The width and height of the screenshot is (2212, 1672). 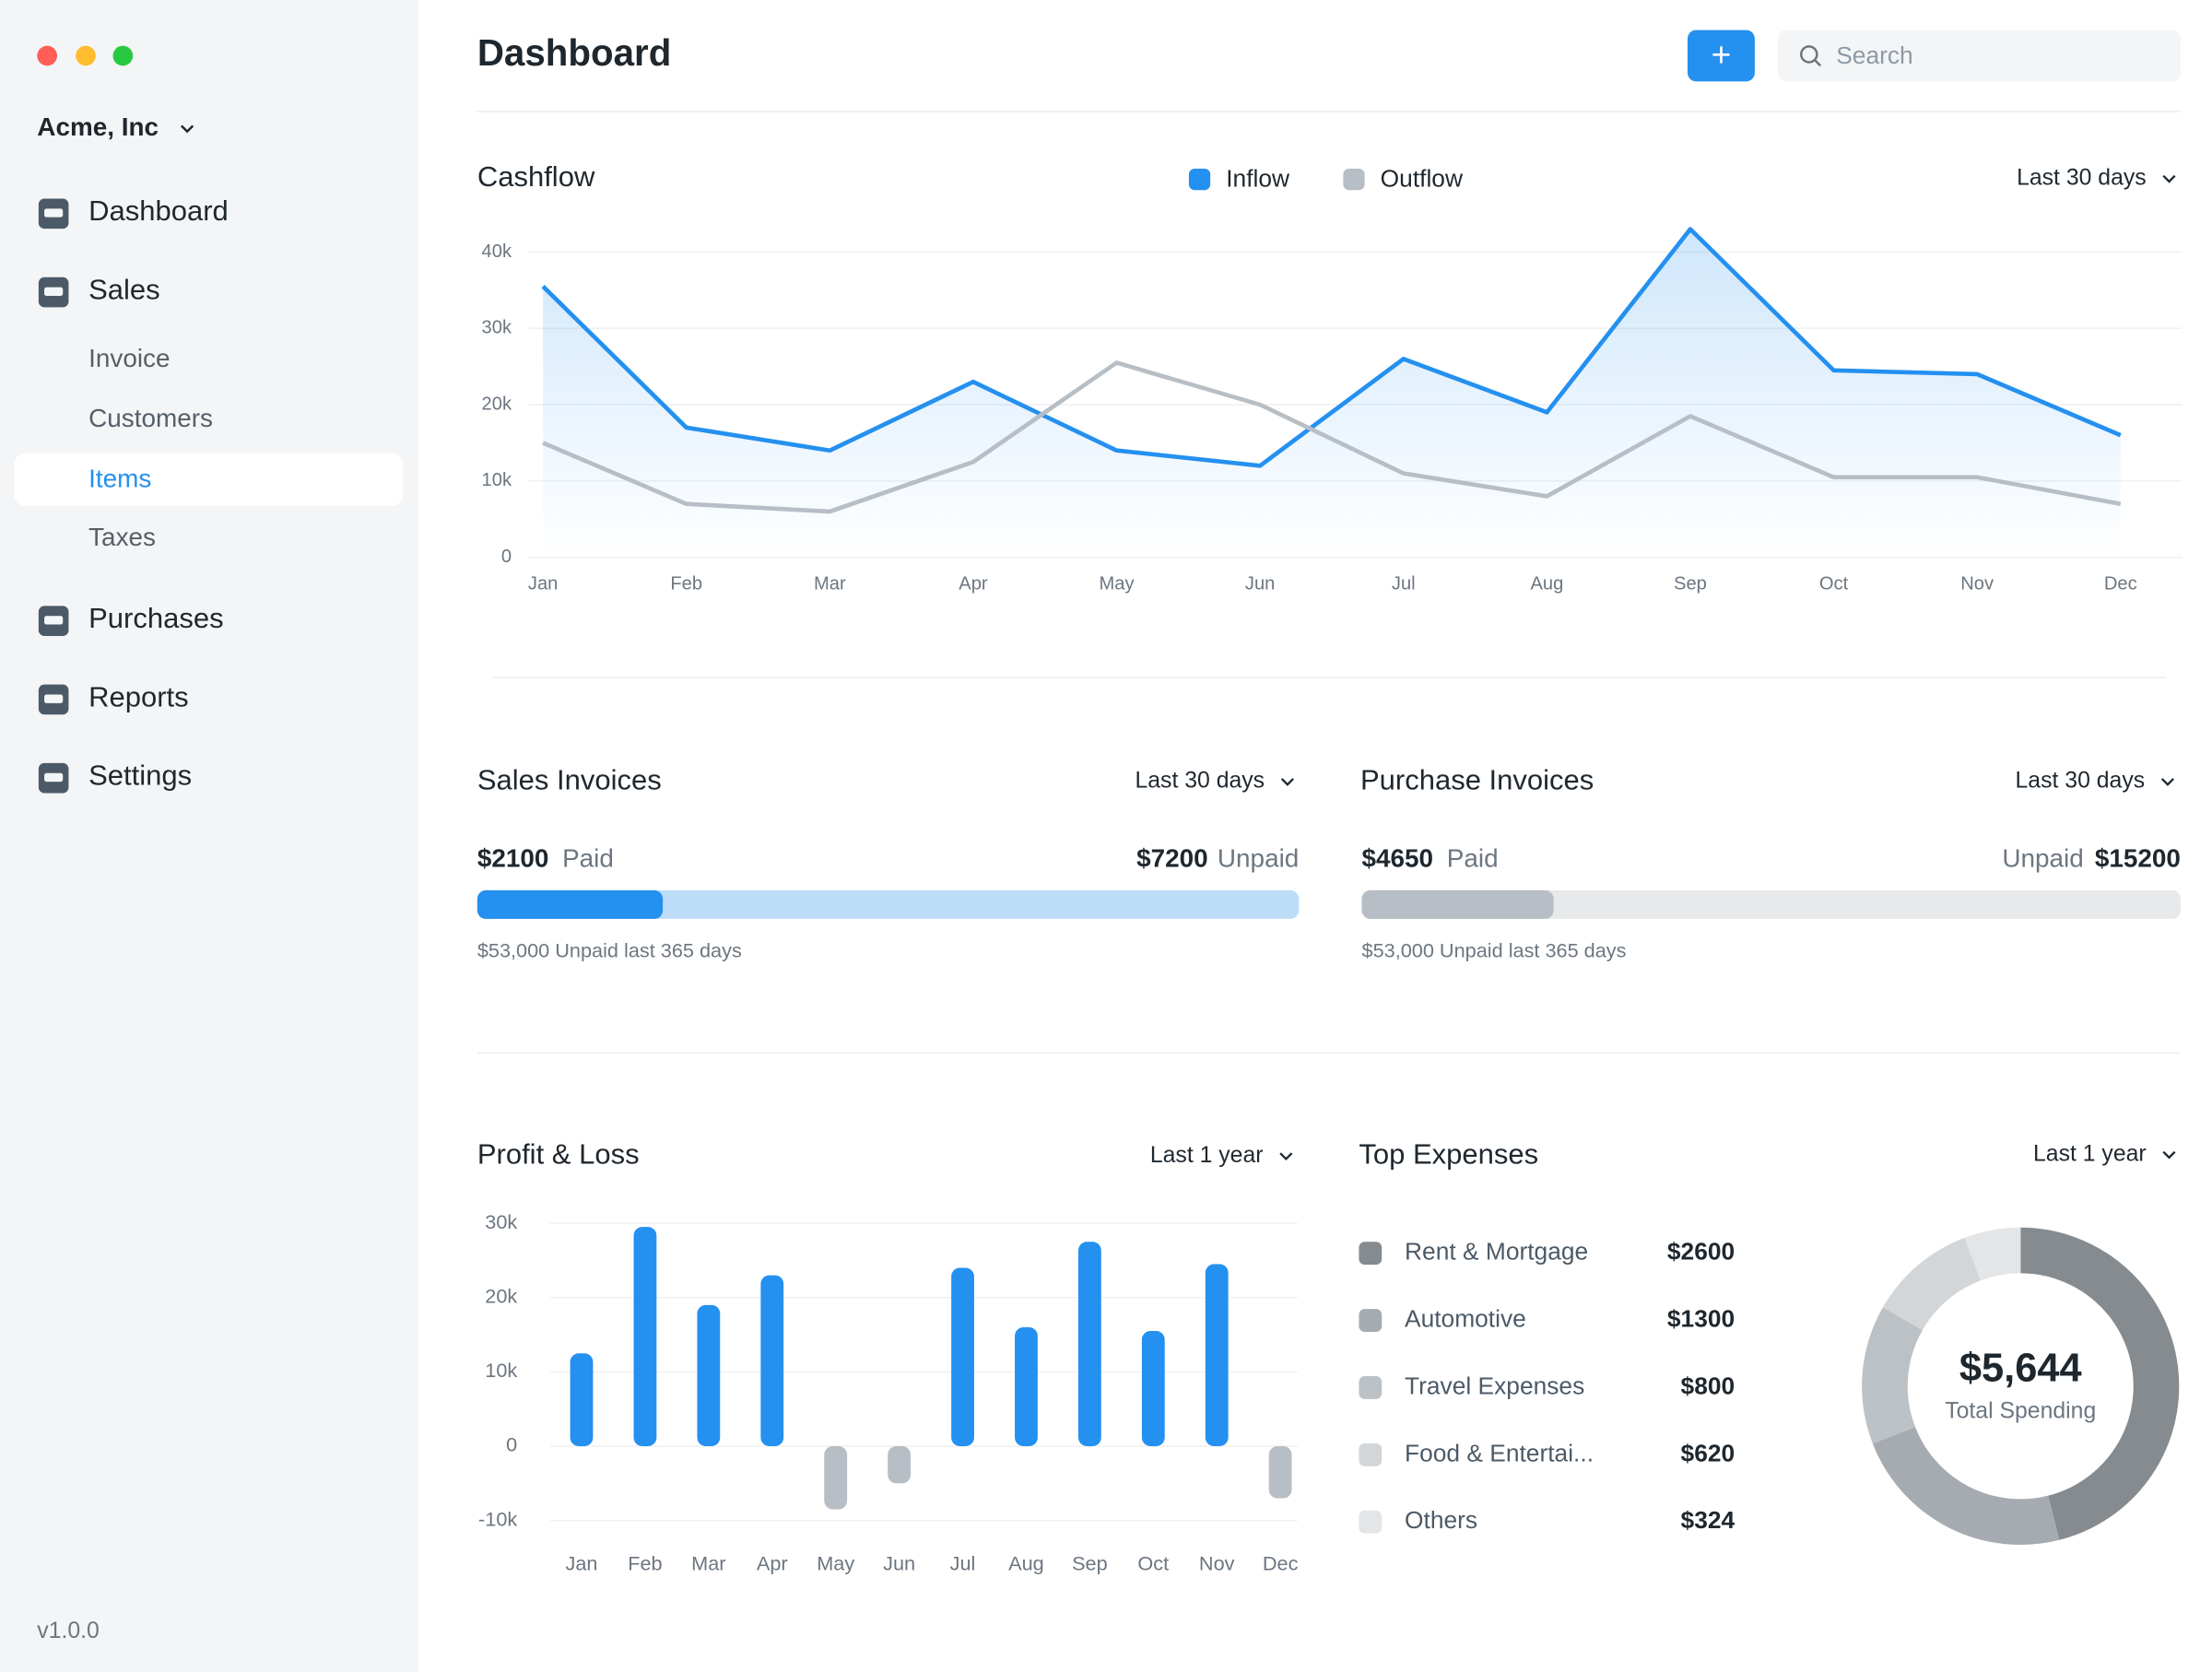 I want to click on paid-amount: $2100, so click(x=513, y=858).